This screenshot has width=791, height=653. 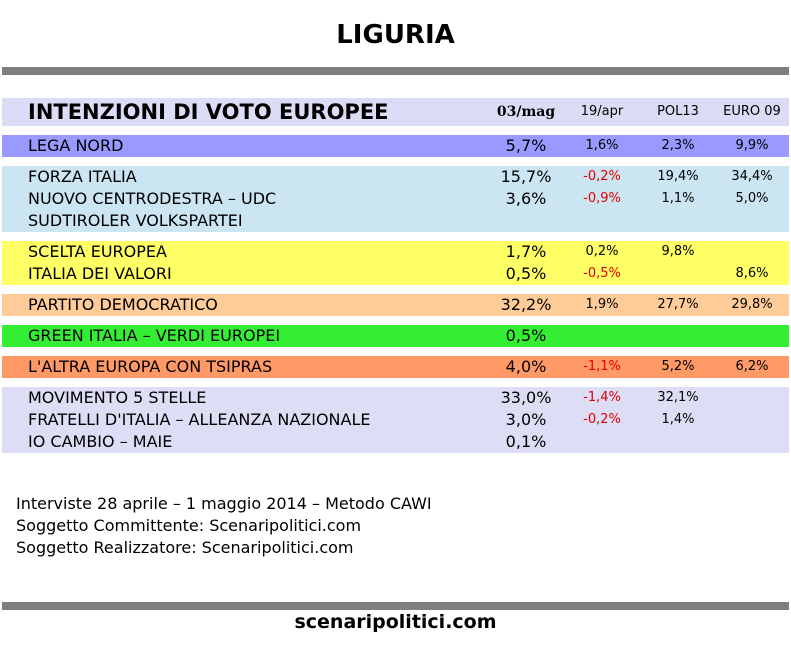 I want to click on table-row: LEGA NORD 5,7% 1,6% 2,3% 9,9%, so click(x=395, y=146).